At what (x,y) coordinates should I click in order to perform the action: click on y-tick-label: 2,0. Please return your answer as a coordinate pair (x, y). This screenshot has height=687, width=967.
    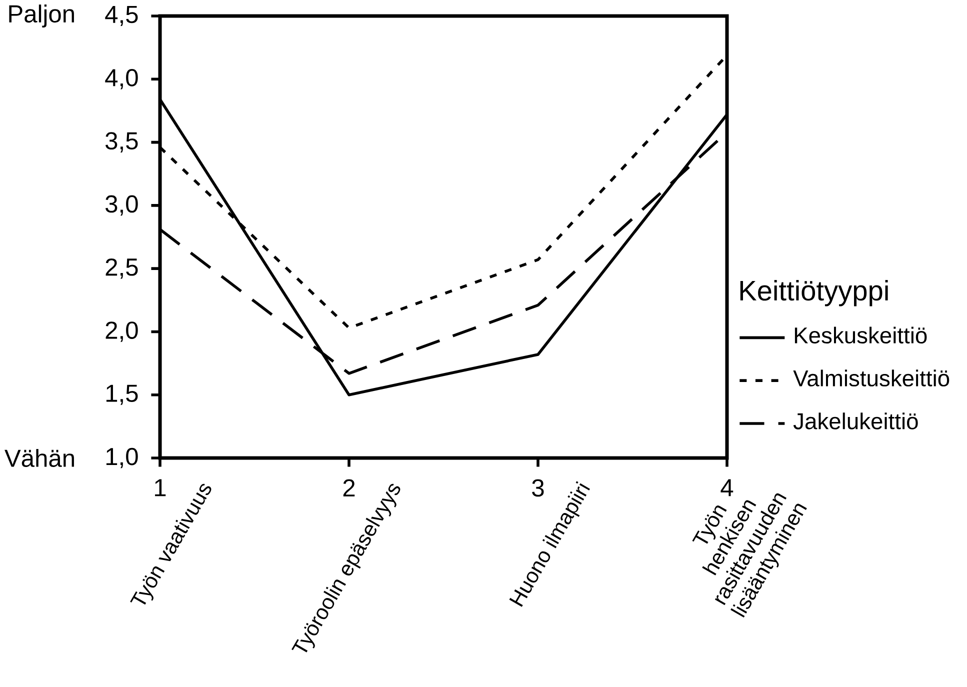
    Looking at the image, I should click on (122, 332).